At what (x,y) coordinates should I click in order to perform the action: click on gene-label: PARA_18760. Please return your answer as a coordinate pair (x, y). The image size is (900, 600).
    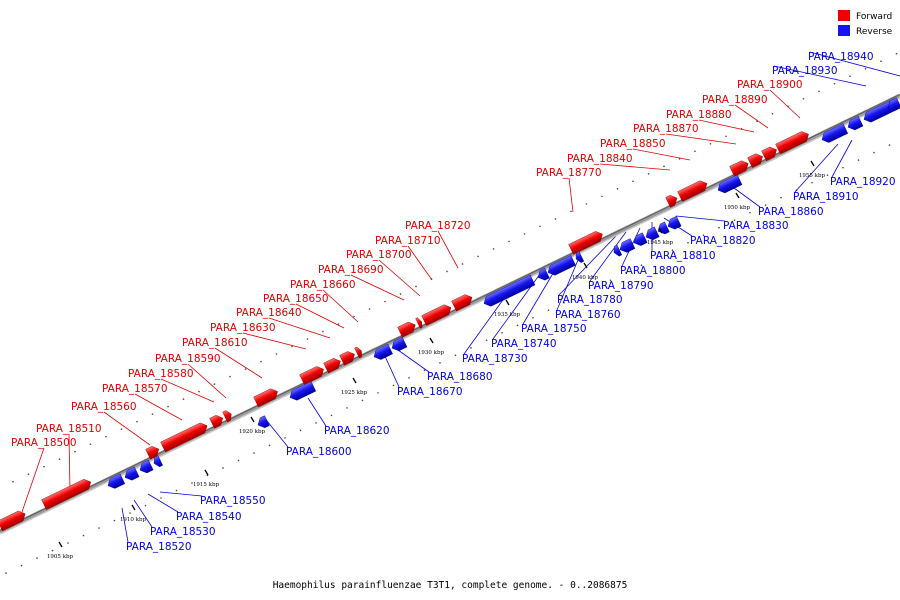
    Looking at the image, I should click on (588, 315).